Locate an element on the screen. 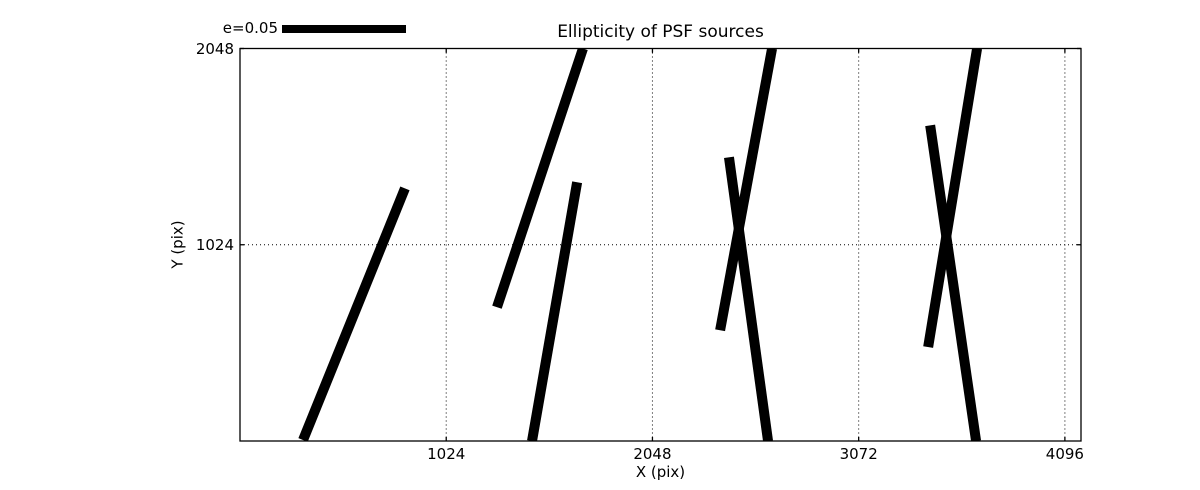 This screenshot has height=490, width=1200. x-tick-label: 3072 is located at coordinates (858, 454).